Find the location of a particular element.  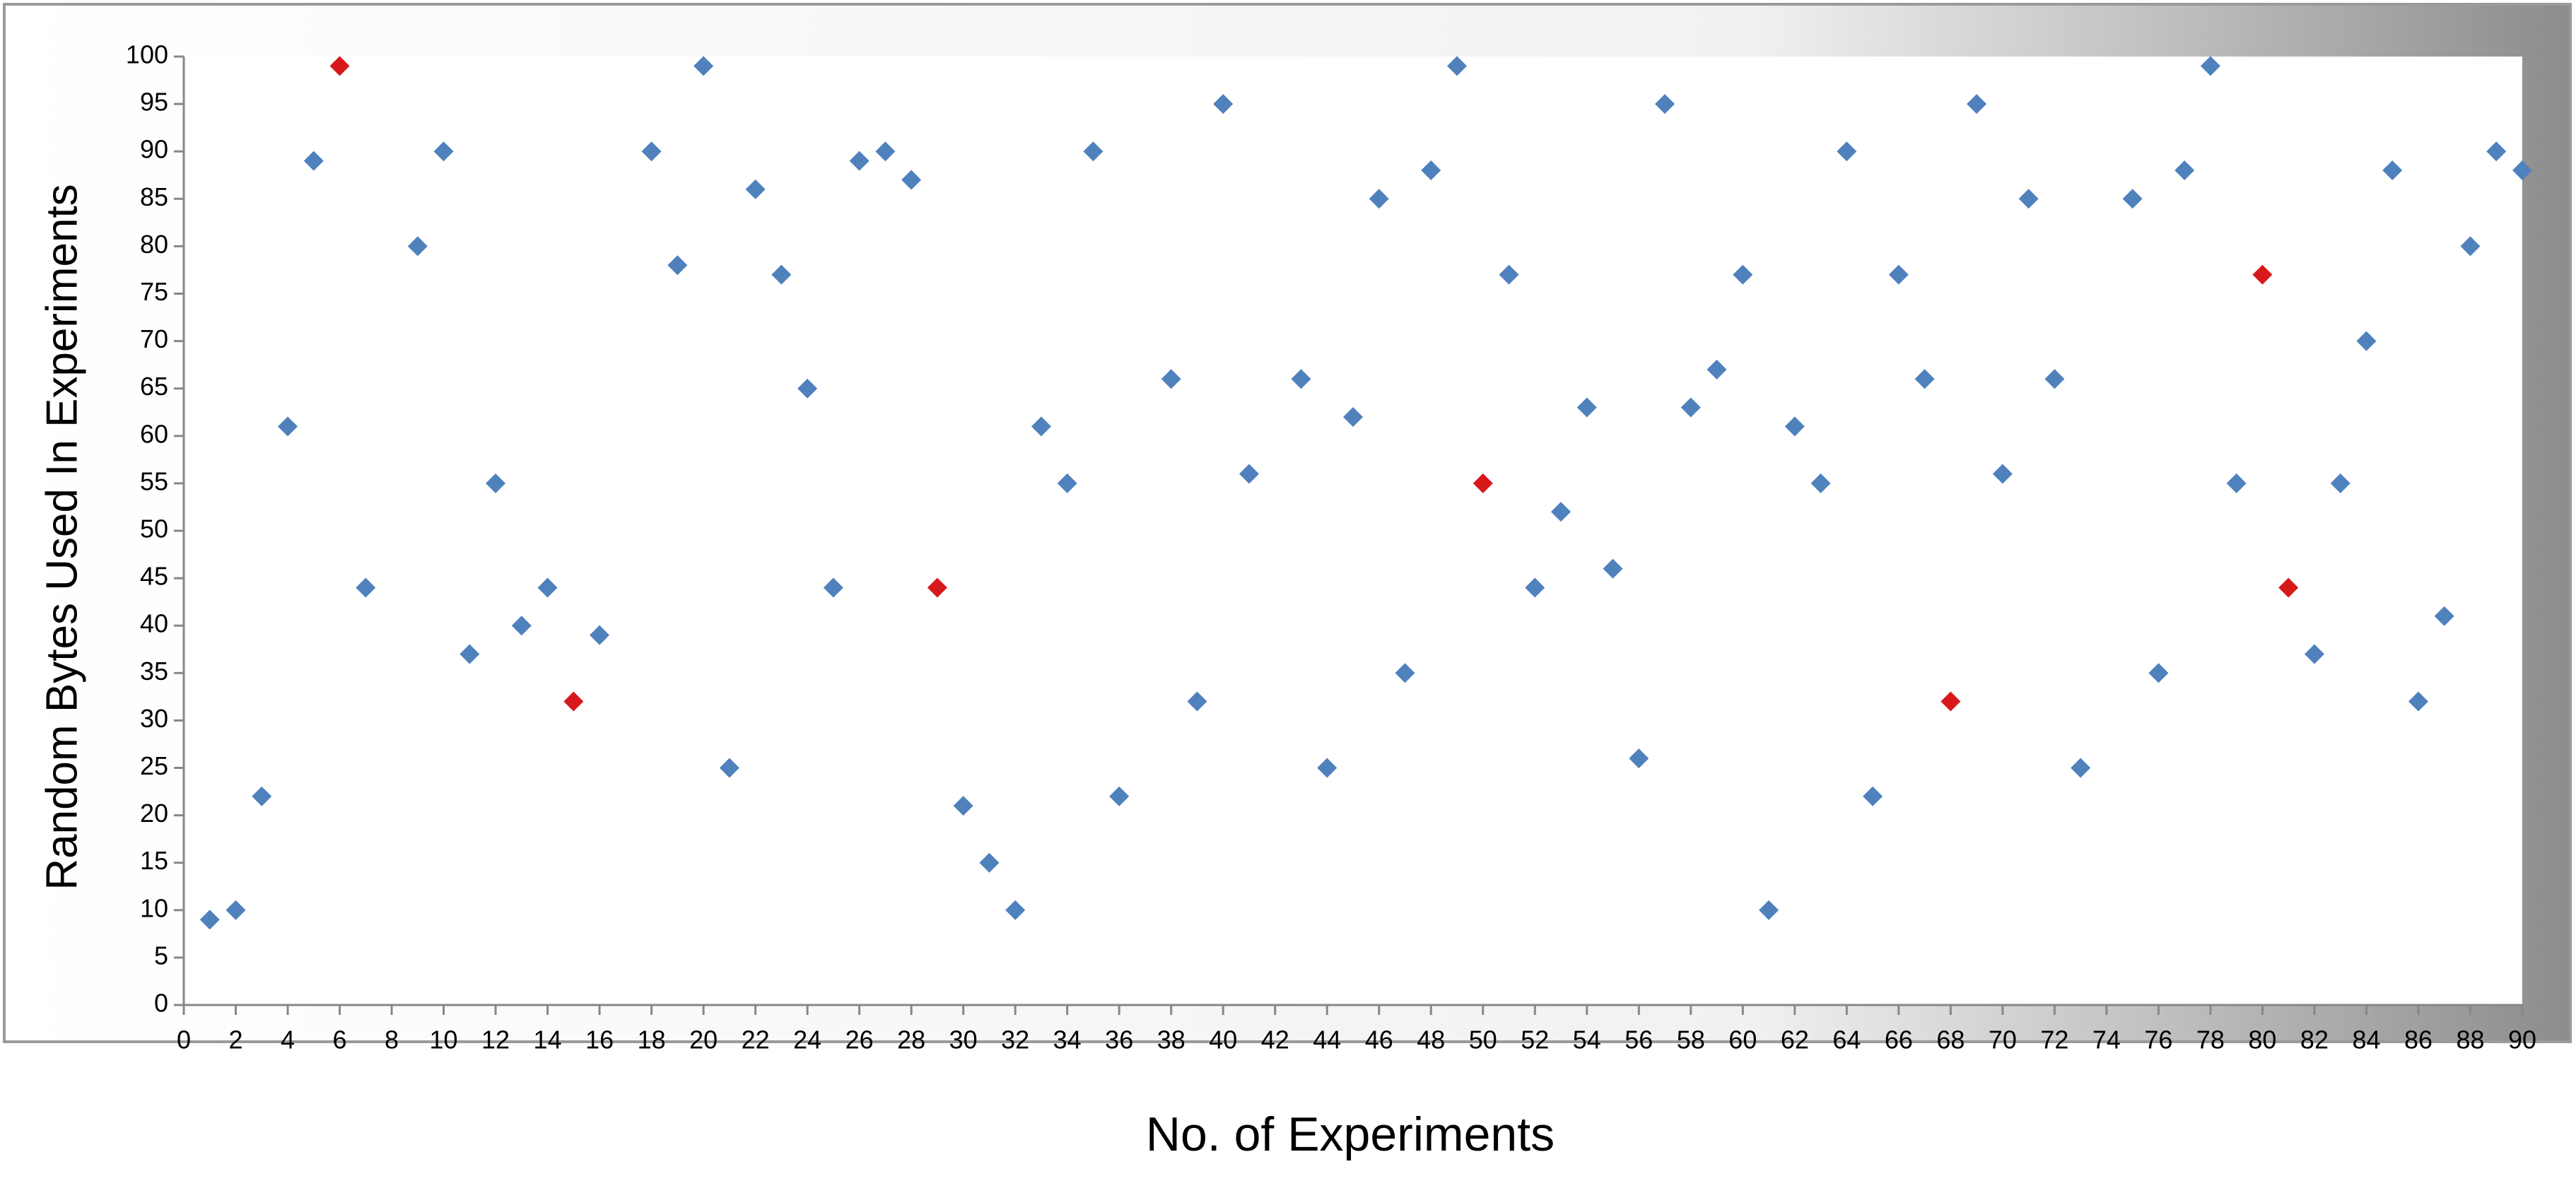

x-tick-label: 34 is located at coordinates (1067, 1039).